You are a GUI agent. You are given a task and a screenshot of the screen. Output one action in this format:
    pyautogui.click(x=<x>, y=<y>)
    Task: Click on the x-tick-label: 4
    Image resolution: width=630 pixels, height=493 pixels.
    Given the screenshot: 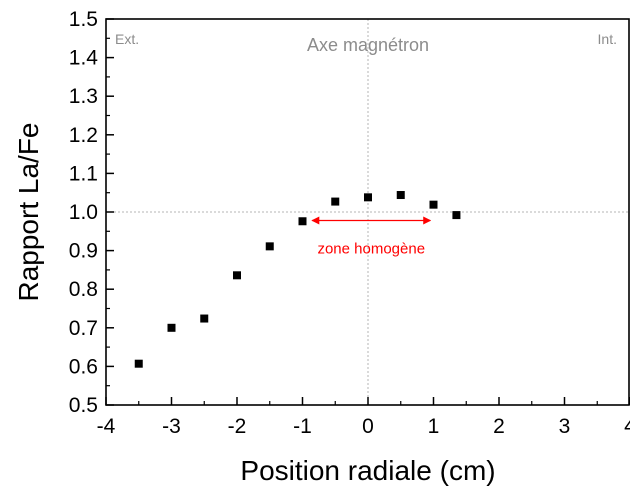 What is the action you would take?
    pyautogui.click(x=627, y=426)
    